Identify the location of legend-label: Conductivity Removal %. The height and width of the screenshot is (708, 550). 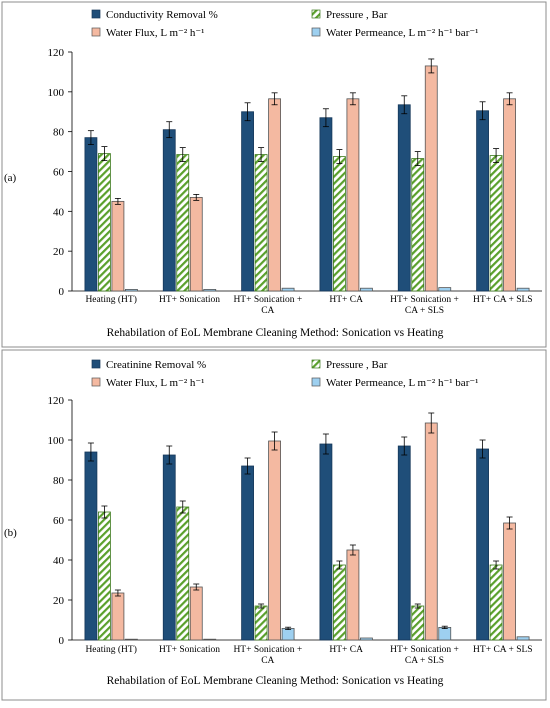
(162, 15).